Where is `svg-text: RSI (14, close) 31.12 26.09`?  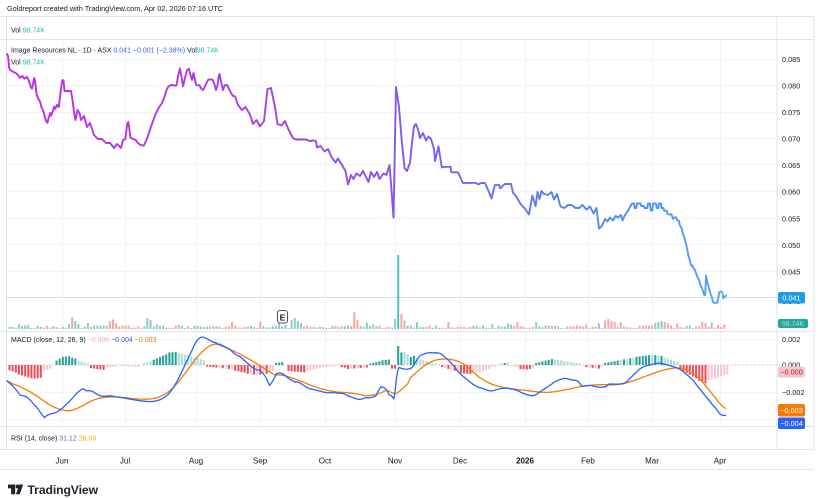 svg-text: RSI (14, close) 31.12 26.09 is located at coordinates (53, 439).